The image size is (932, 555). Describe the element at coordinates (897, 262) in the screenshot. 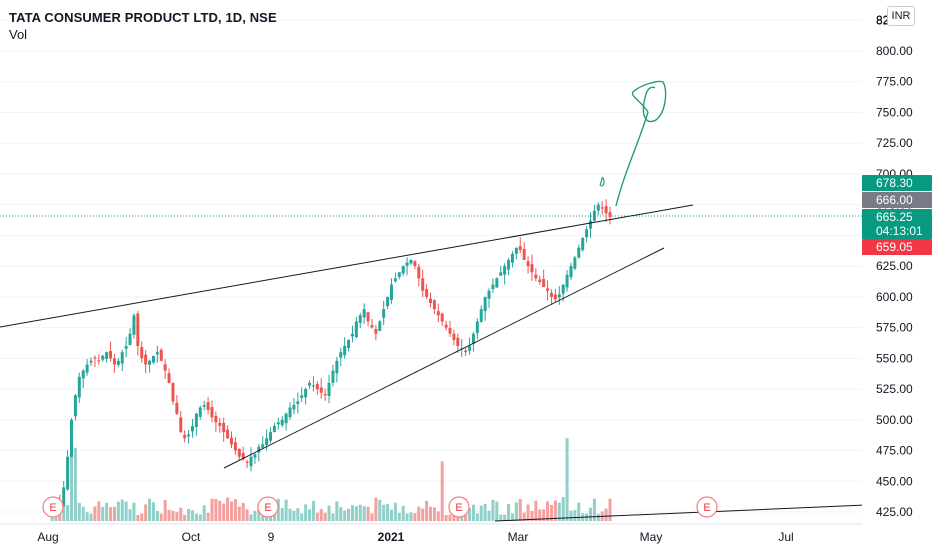

I see `price-axis` at that location.